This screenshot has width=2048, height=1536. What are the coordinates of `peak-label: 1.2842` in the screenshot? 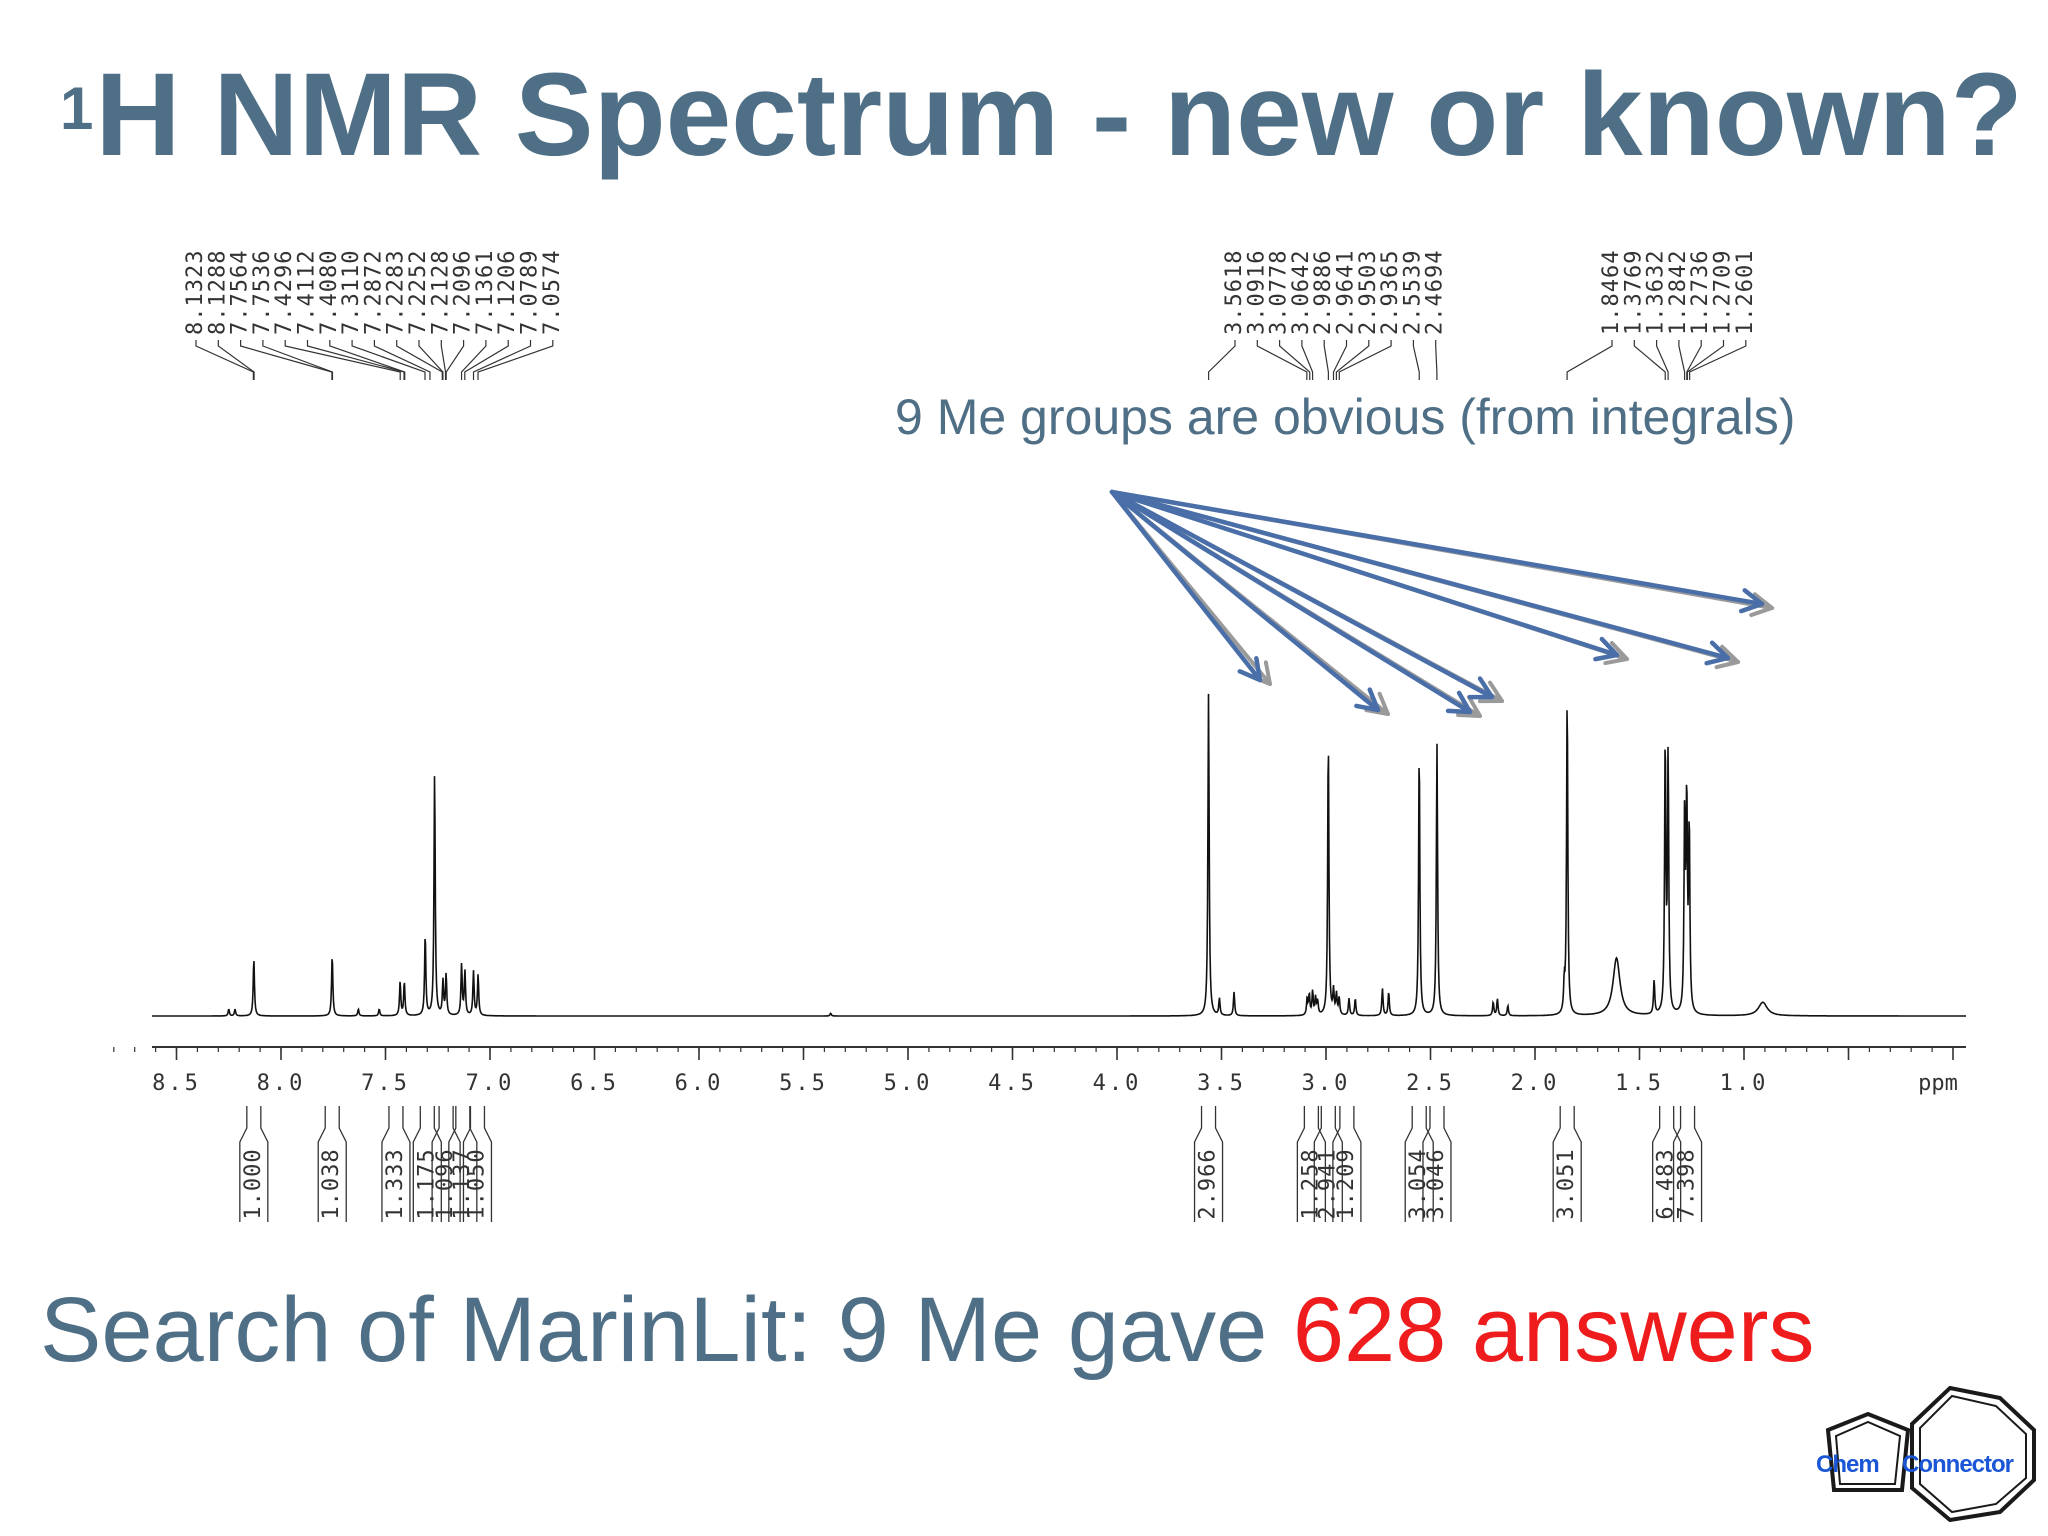 It's located at (1678, 292).